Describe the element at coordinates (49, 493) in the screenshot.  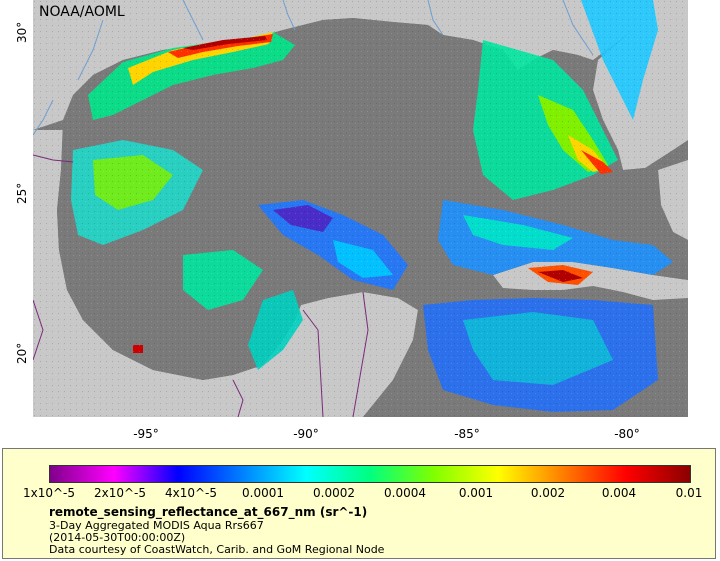
I see `colorbar-tick-1: 1x10^-5` at that location.